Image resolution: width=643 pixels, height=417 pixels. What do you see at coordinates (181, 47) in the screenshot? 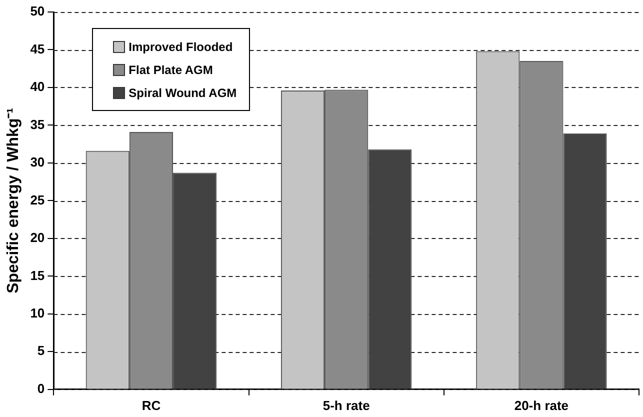
I see `legend-label: Improved Flooded` at bounding box center [181, 47].